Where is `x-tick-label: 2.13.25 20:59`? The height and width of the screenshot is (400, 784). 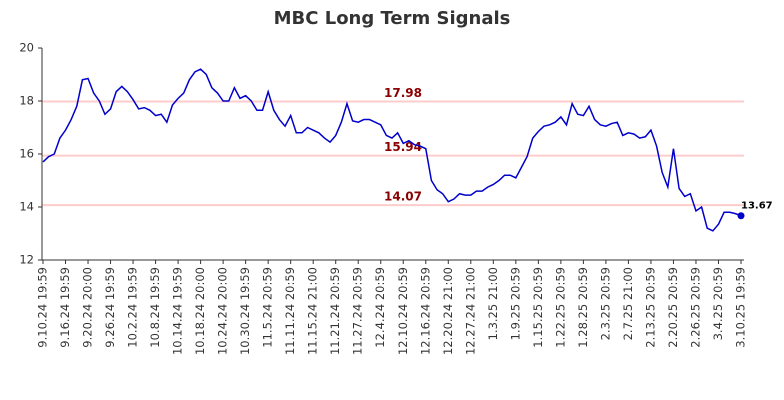
x-tick-label: 2.13.25 20:59 is located at coordinates (650, 307).